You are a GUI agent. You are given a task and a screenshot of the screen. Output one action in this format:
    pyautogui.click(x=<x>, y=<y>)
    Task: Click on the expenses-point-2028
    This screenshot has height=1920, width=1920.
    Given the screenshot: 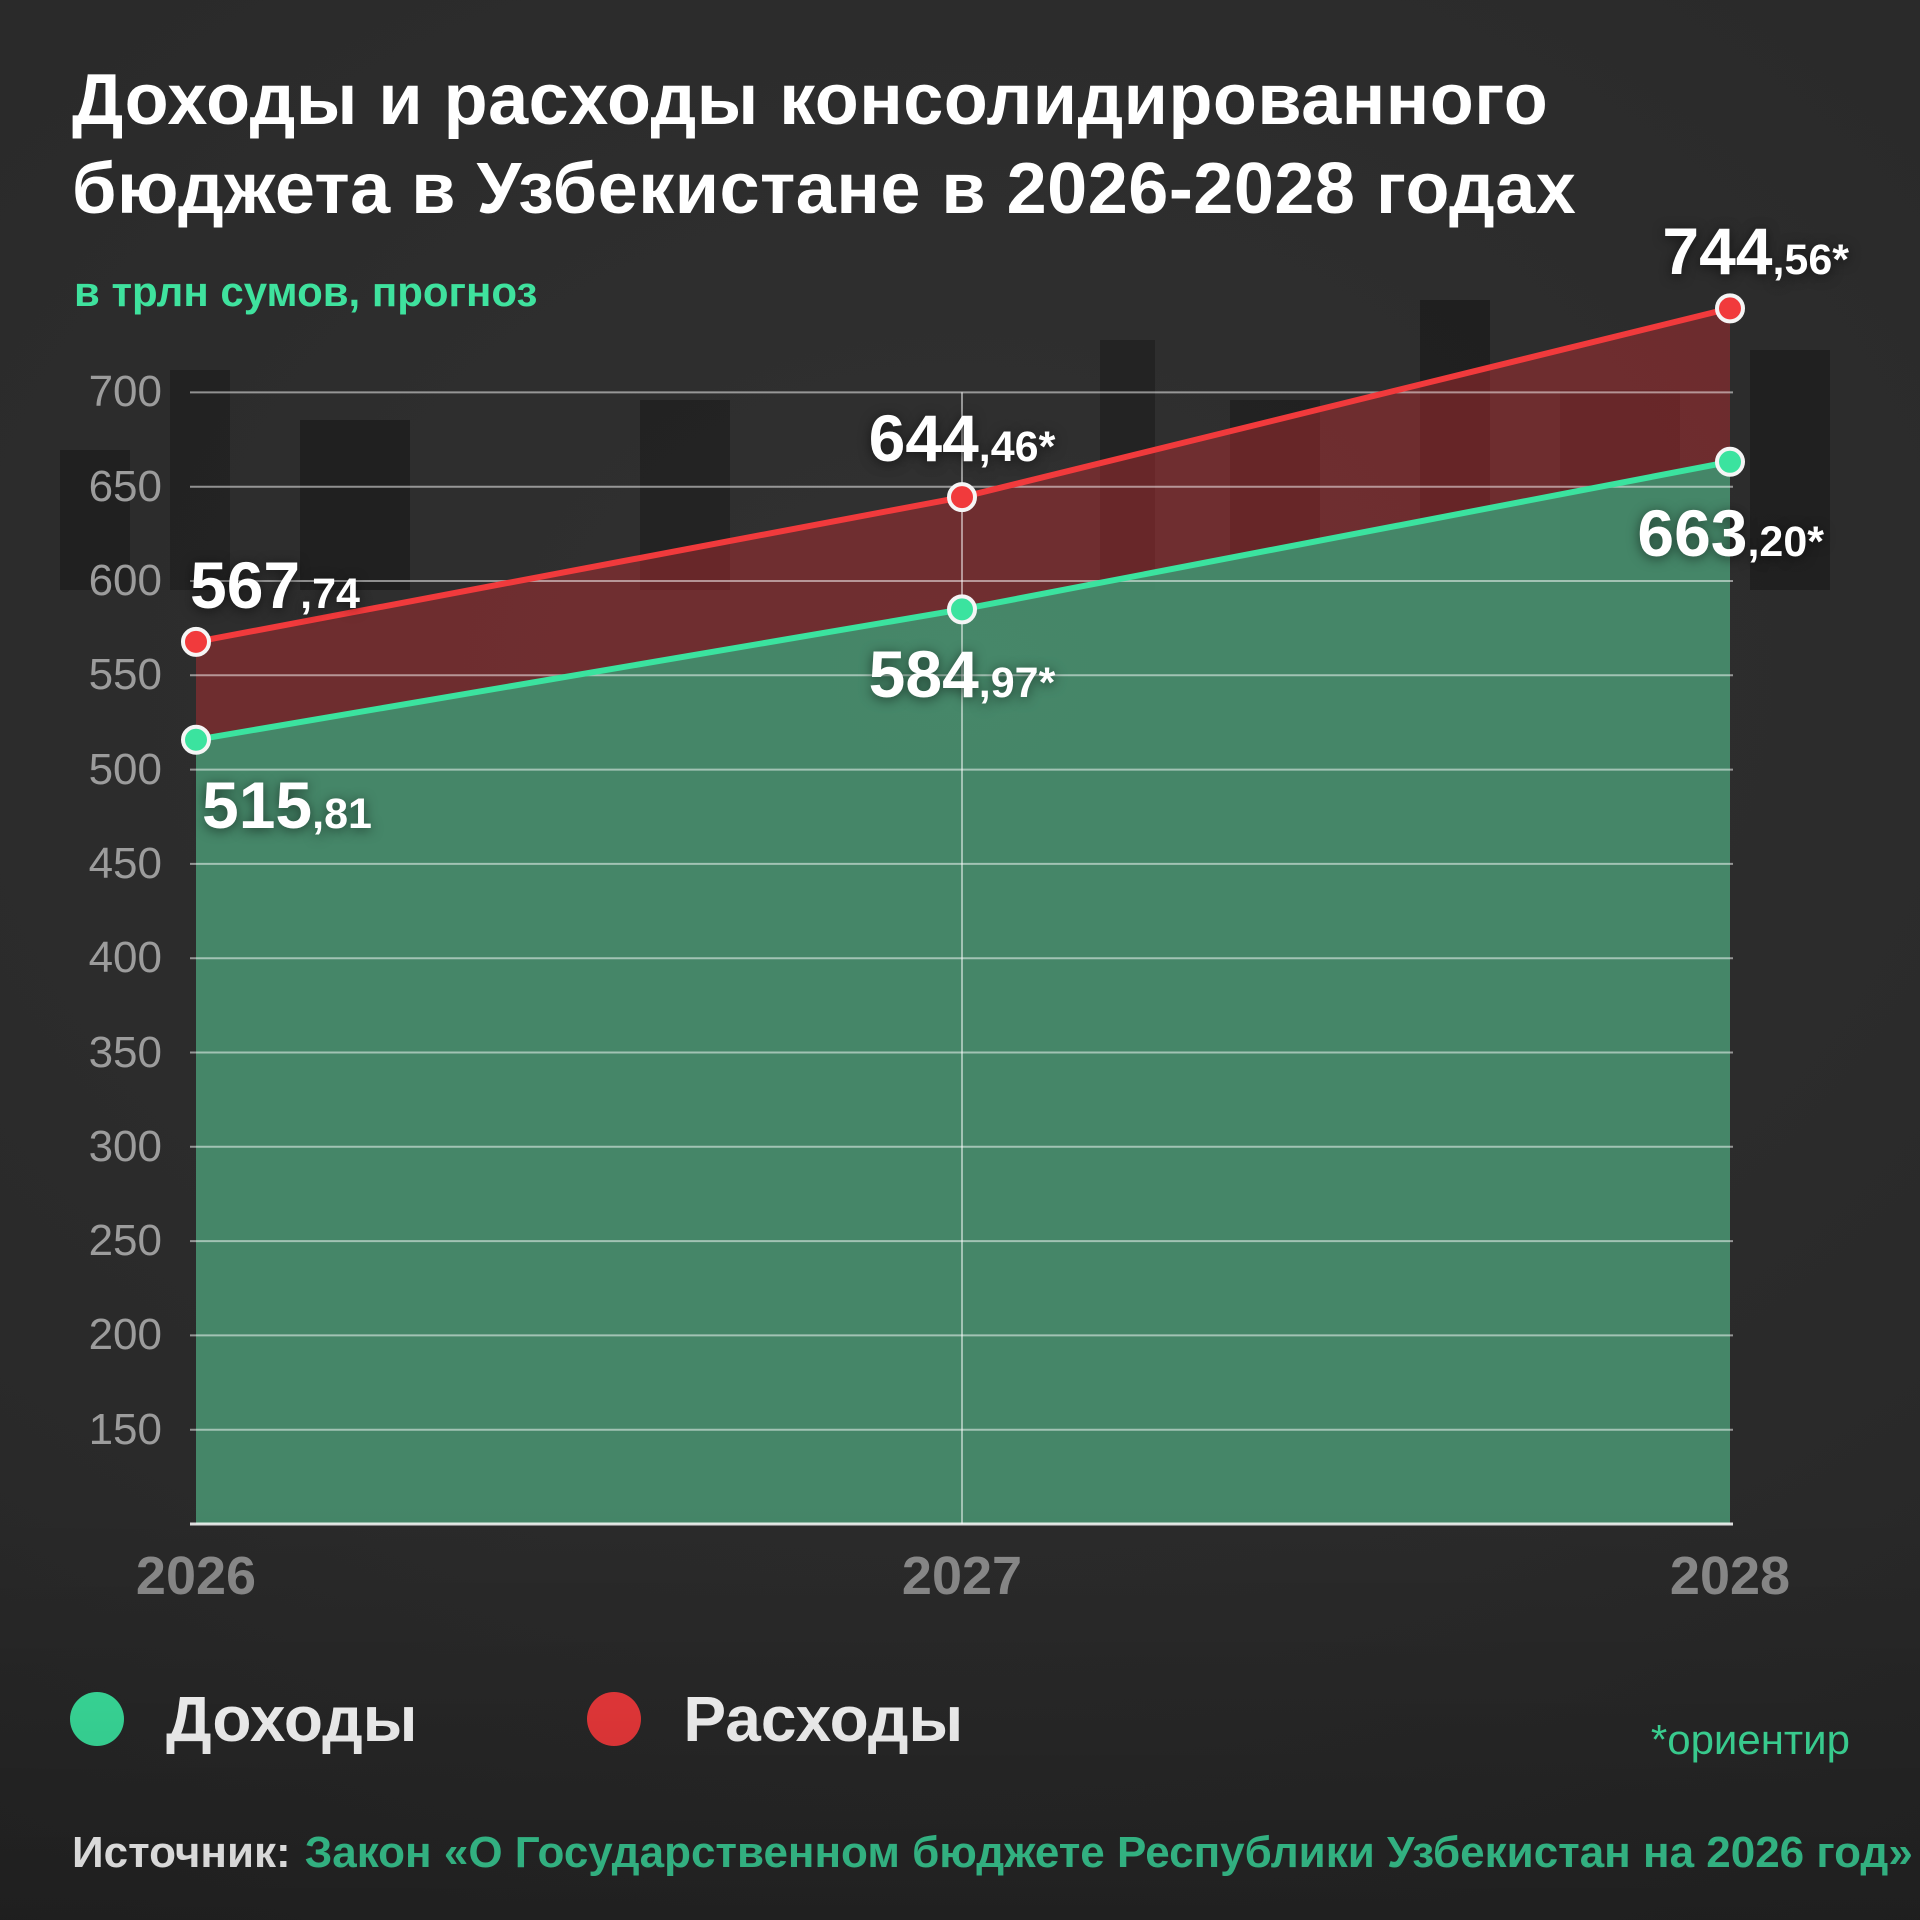 What is the action you would take?
    pyautogui.click(x=1730, y=308)
    